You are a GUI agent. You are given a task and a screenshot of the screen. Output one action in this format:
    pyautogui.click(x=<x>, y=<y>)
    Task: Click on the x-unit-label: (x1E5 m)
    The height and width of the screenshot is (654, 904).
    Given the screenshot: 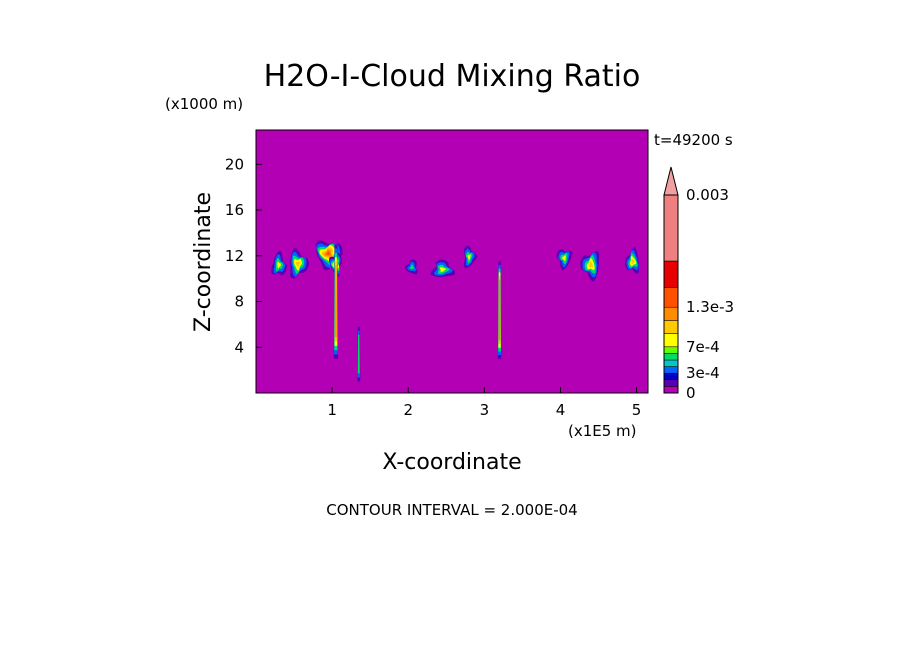 What is the action you would take?
    pyautogui.click(x=602, y=431)
    